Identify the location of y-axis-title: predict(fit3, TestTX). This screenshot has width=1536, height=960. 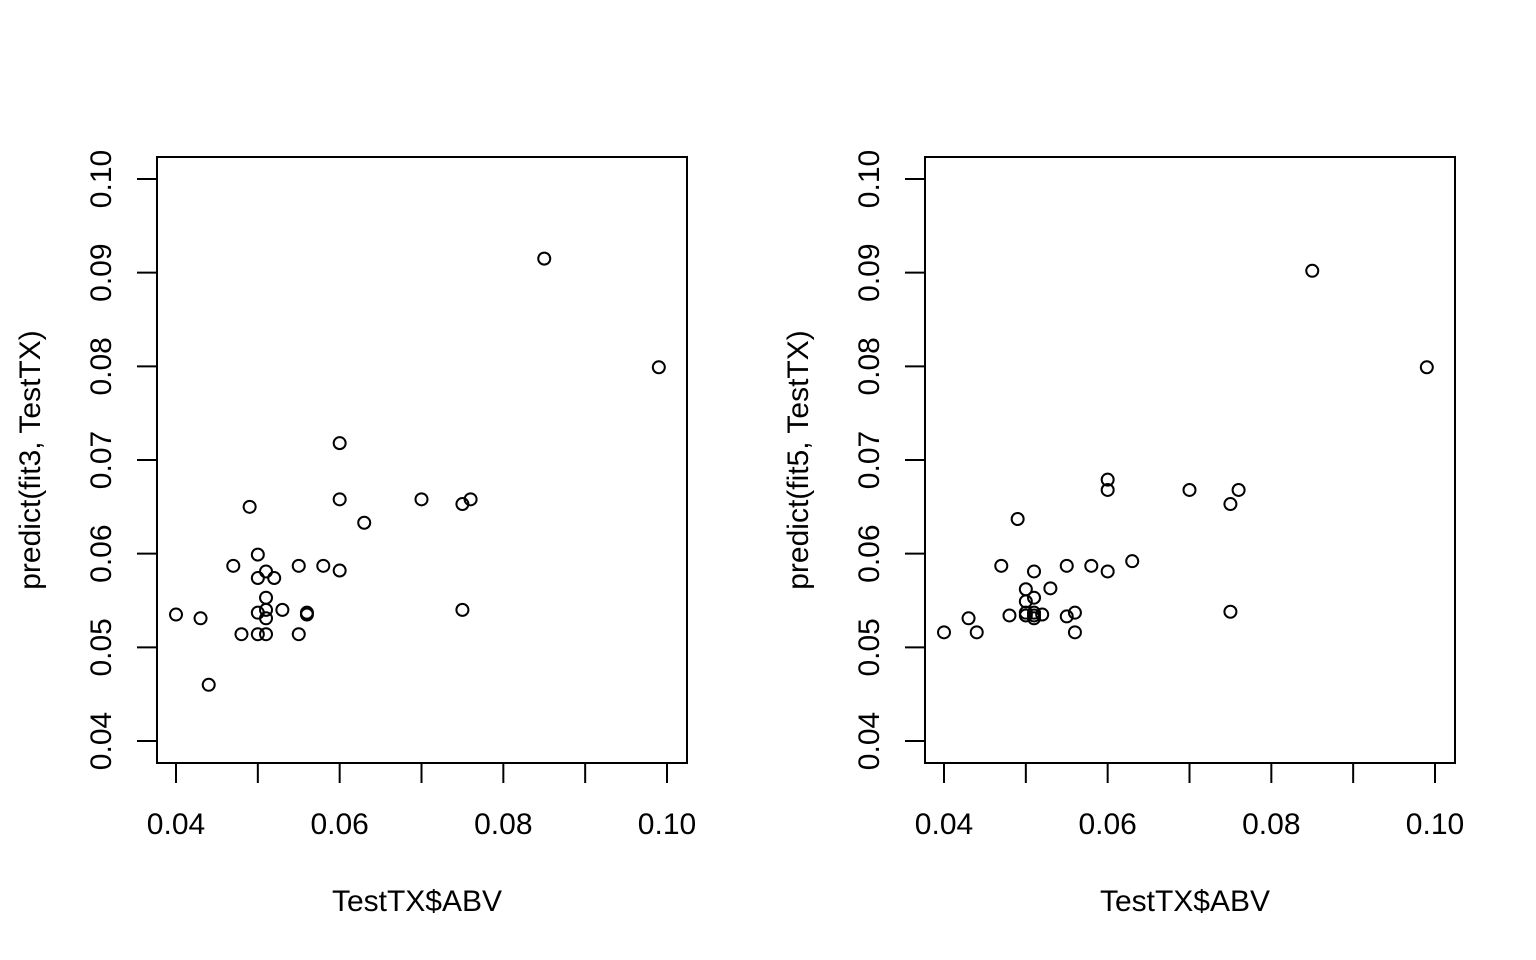
(30, 460).